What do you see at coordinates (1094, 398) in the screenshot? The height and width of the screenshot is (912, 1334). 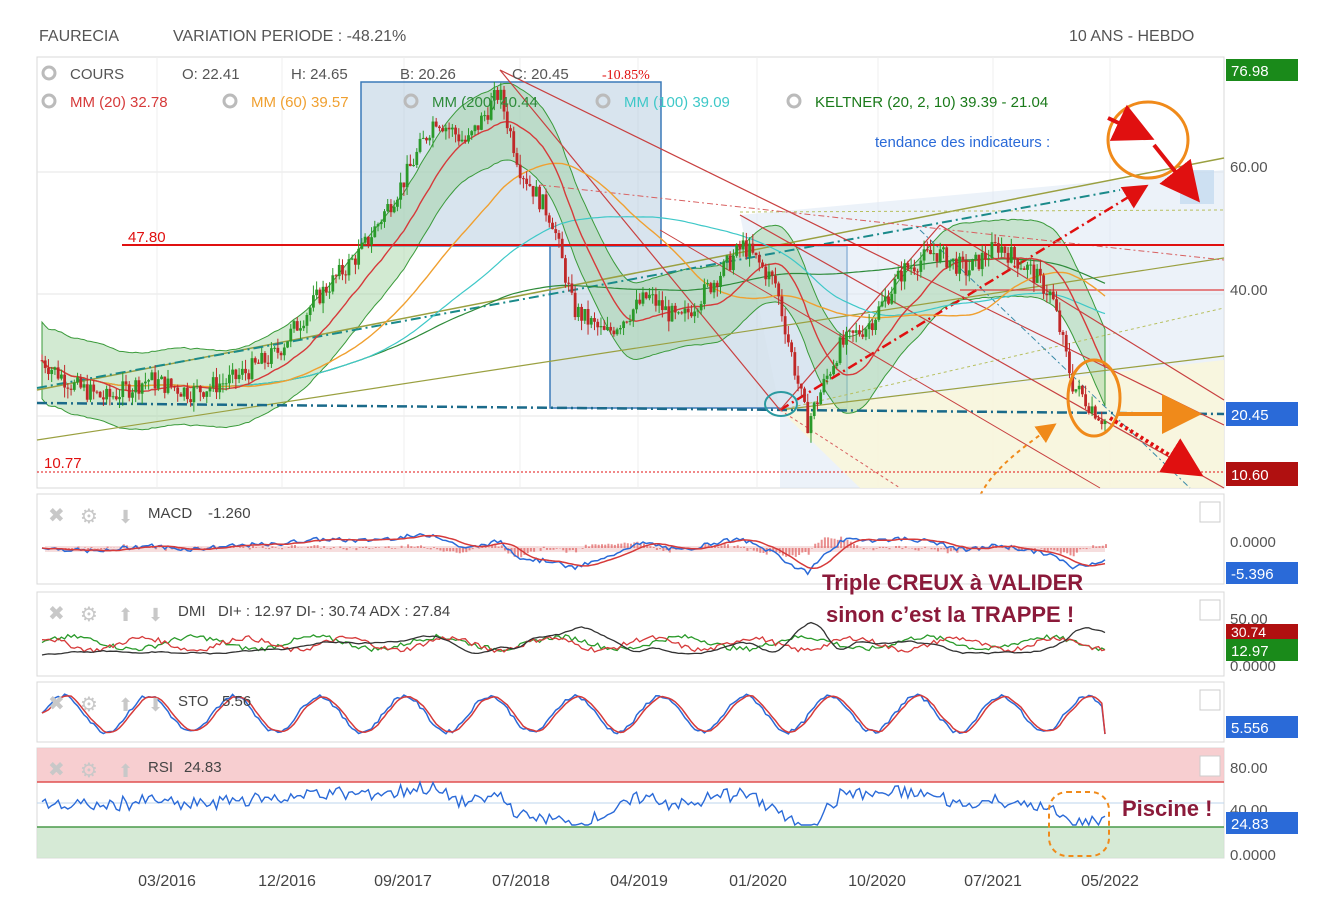 I see `bottom-circle` at bounding box center [1094, 398].